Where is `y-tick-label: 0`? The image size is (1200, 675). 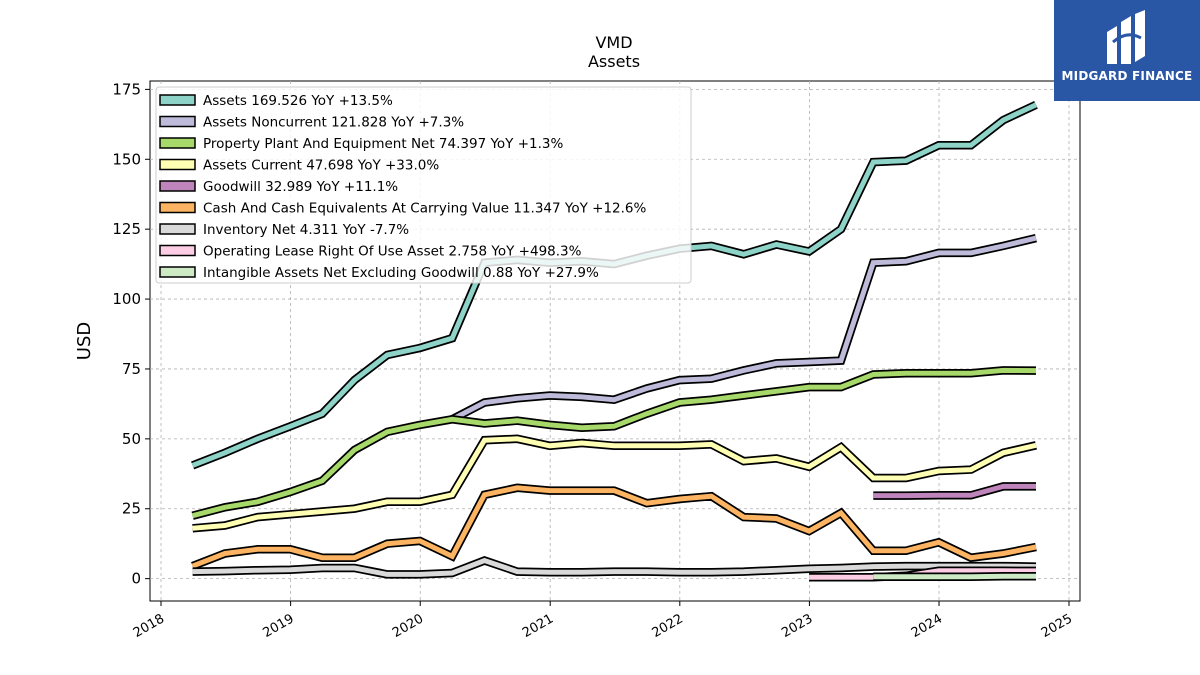 y-tick-label: 0 is located at coordinates (136, 579).